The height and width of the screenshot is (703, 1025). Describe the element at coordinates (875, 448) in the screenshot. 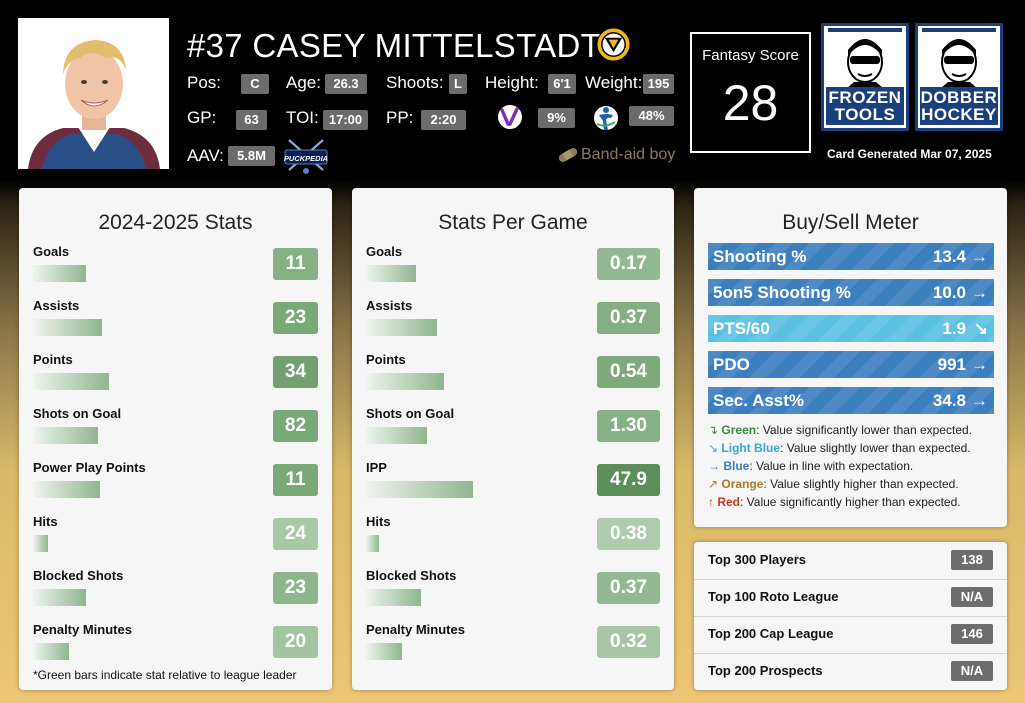

I see `legend-text: : Value slightly lower than expected.` at that location.